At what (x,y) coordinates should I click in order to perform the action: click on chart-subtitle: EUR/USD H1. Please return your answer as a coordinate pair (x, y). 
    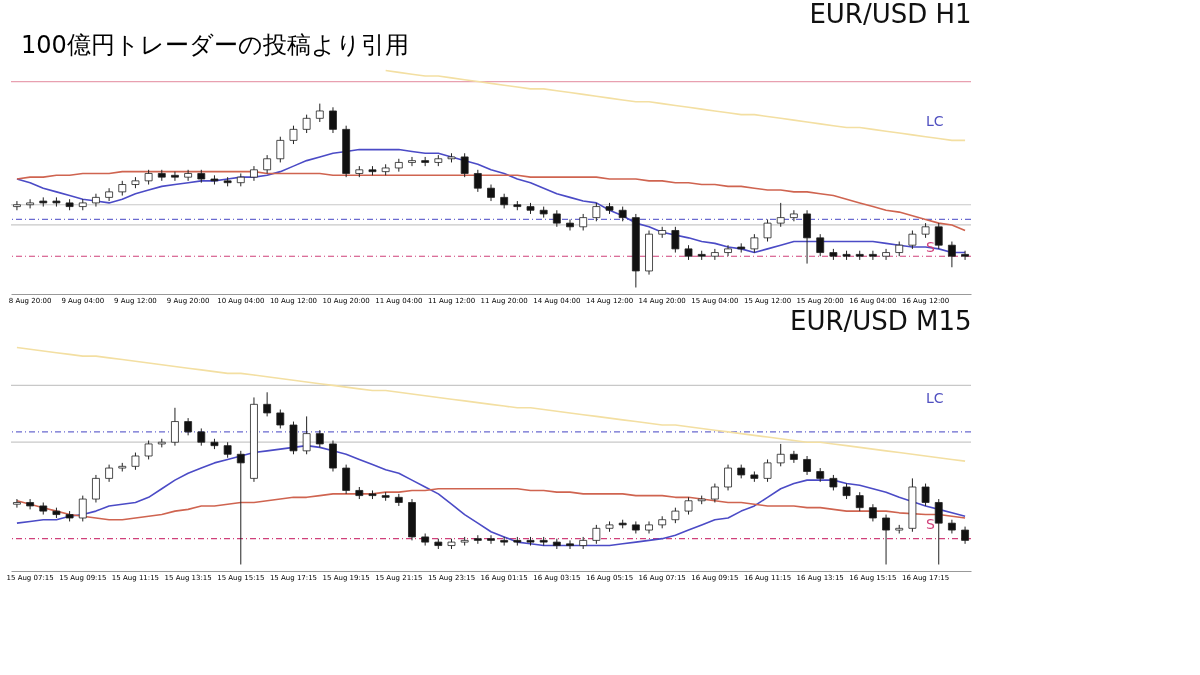
    Looking at the image, I should click on (890, 14).